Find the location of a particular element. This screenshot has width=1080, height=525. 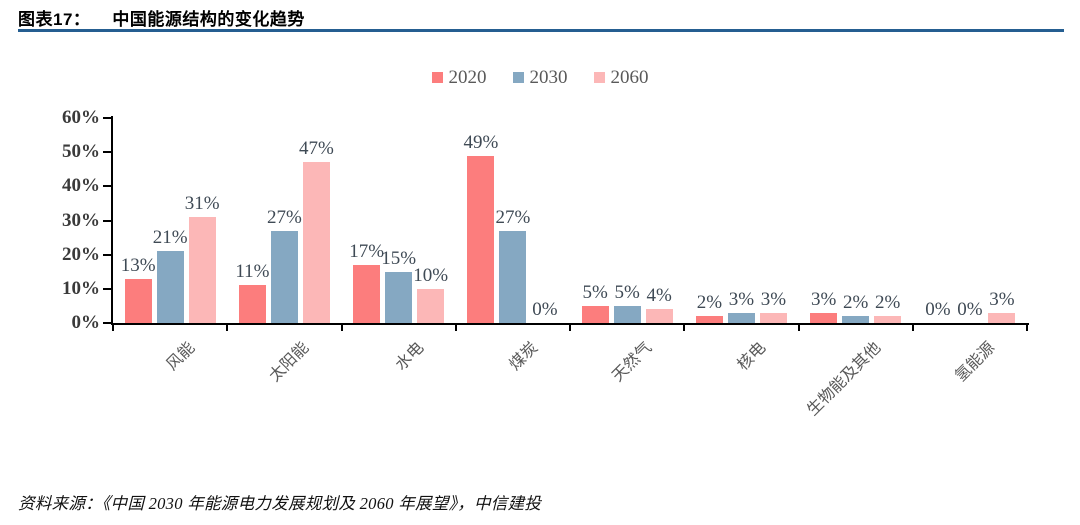

legend-marker-2020 is located at coordinates (437, 77).